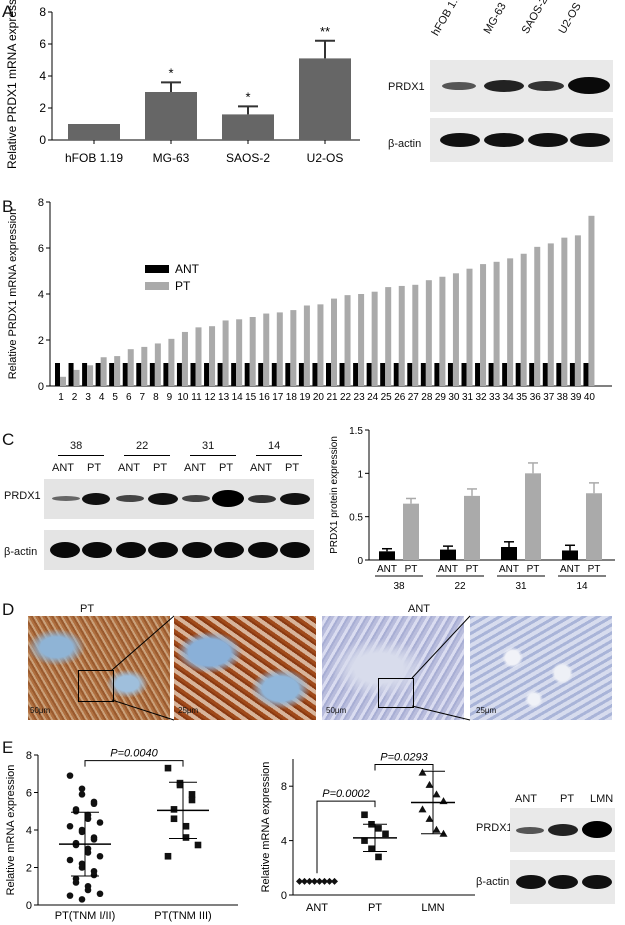  What do you see at coordinates (274, 446) in the screenshot?
I see `blot-c-group-14: 14` at bounding box center [274, 446].